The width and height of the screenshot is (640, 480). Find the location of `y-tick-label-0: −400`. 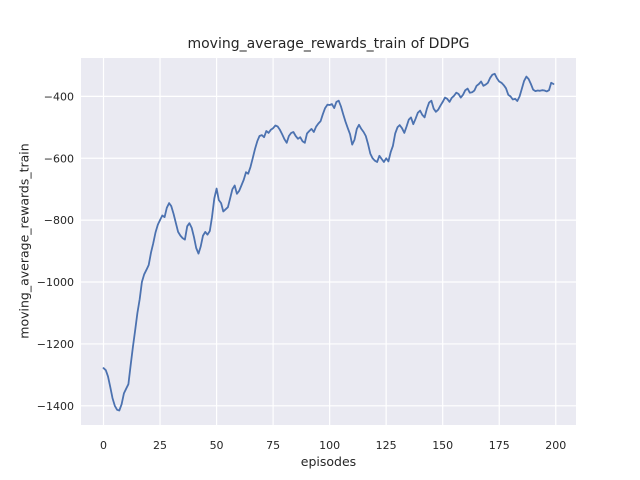

y-tick-label-0: −400 is located at coordinates (59, 96).